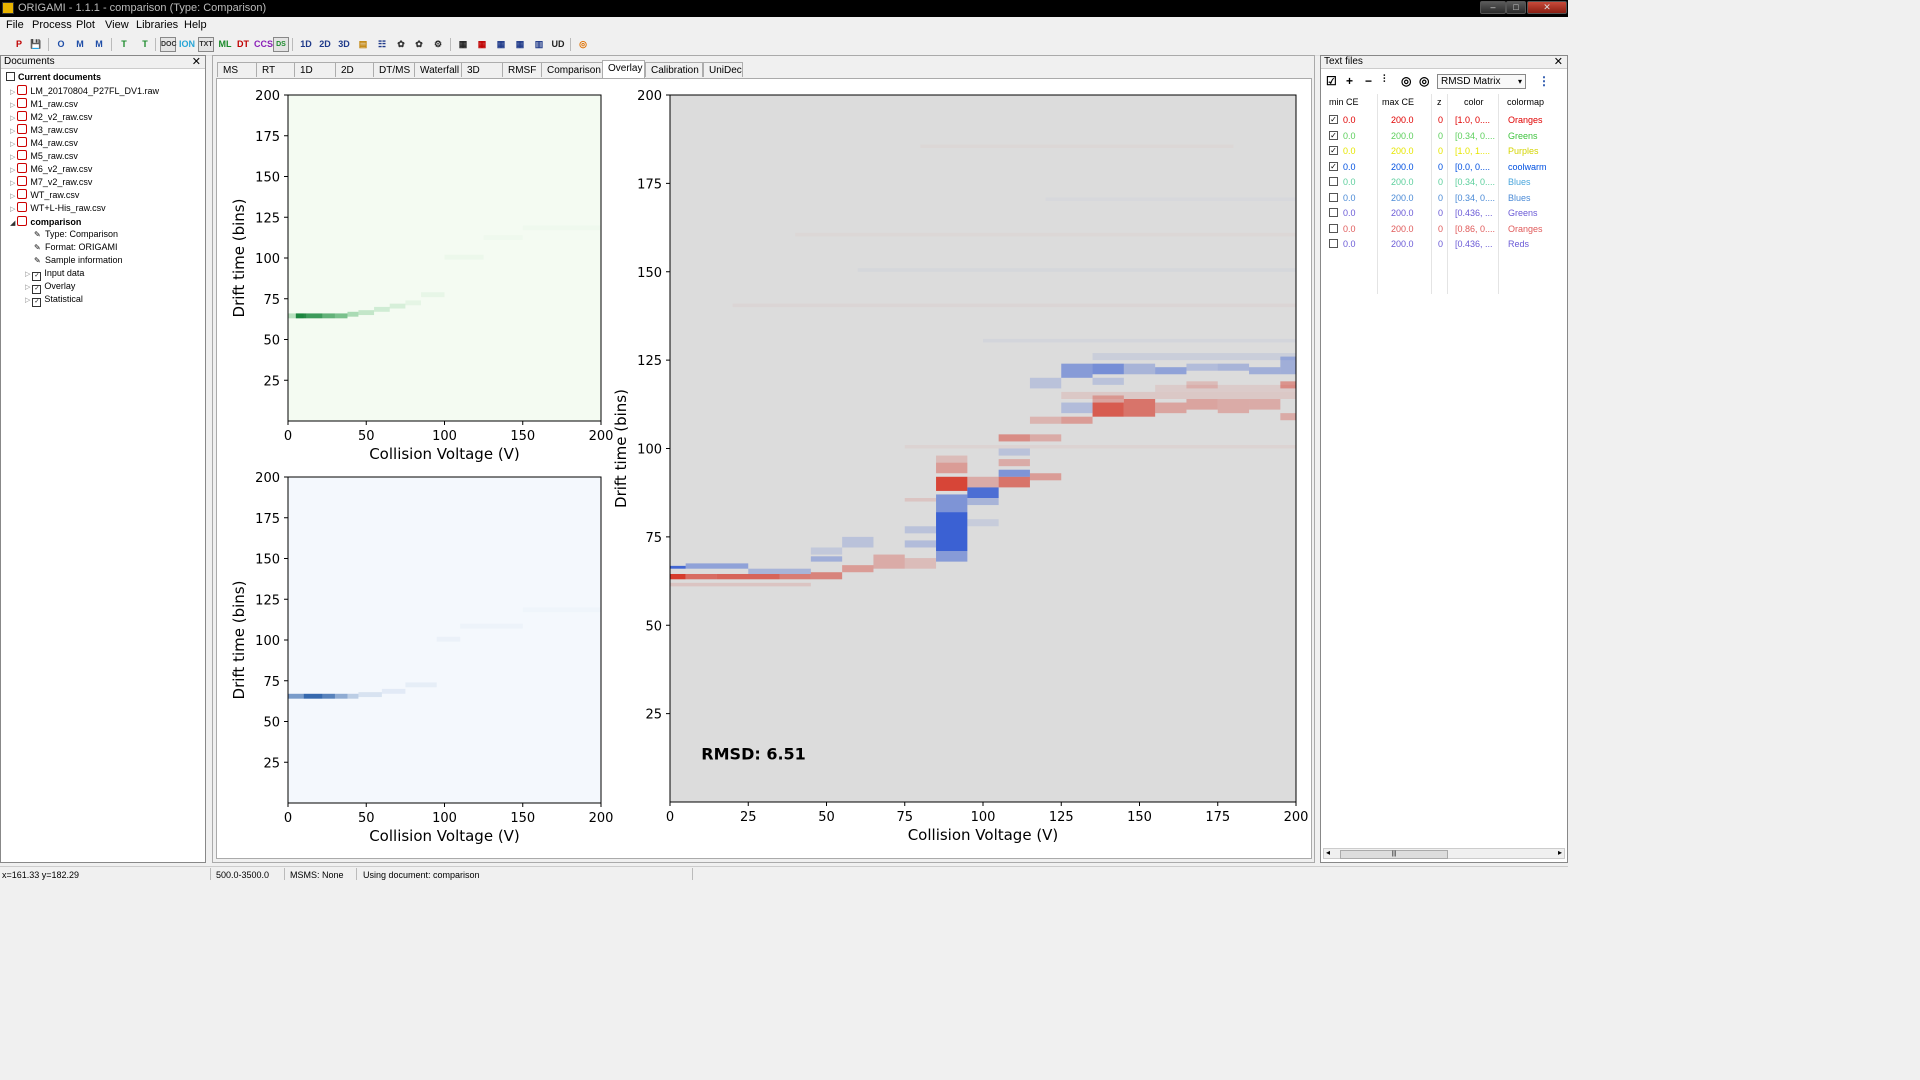  I want to click on document-item: ▷ LM_20170804_P27FL_DV1.raw, so click(84, 90).